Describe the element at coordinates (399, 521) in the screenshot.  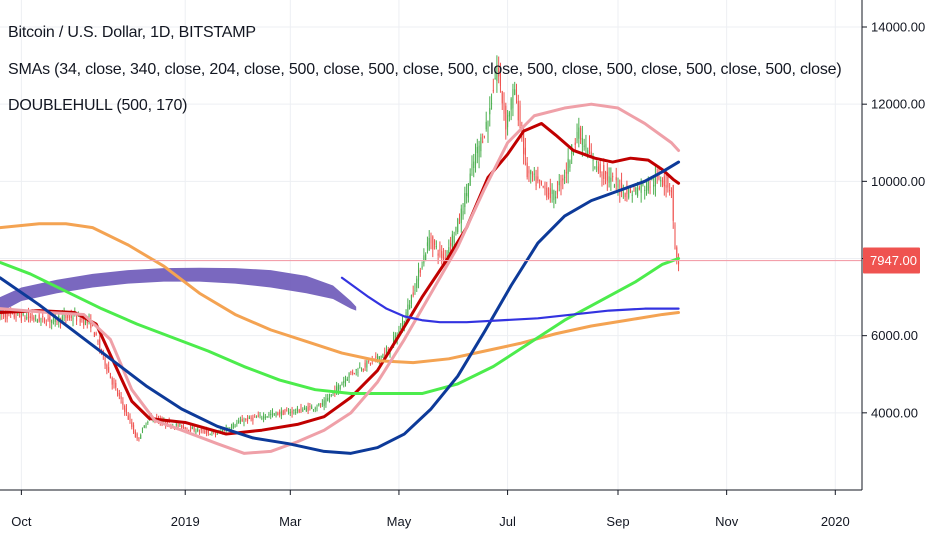
I see `x-tick-label: May` at that location.